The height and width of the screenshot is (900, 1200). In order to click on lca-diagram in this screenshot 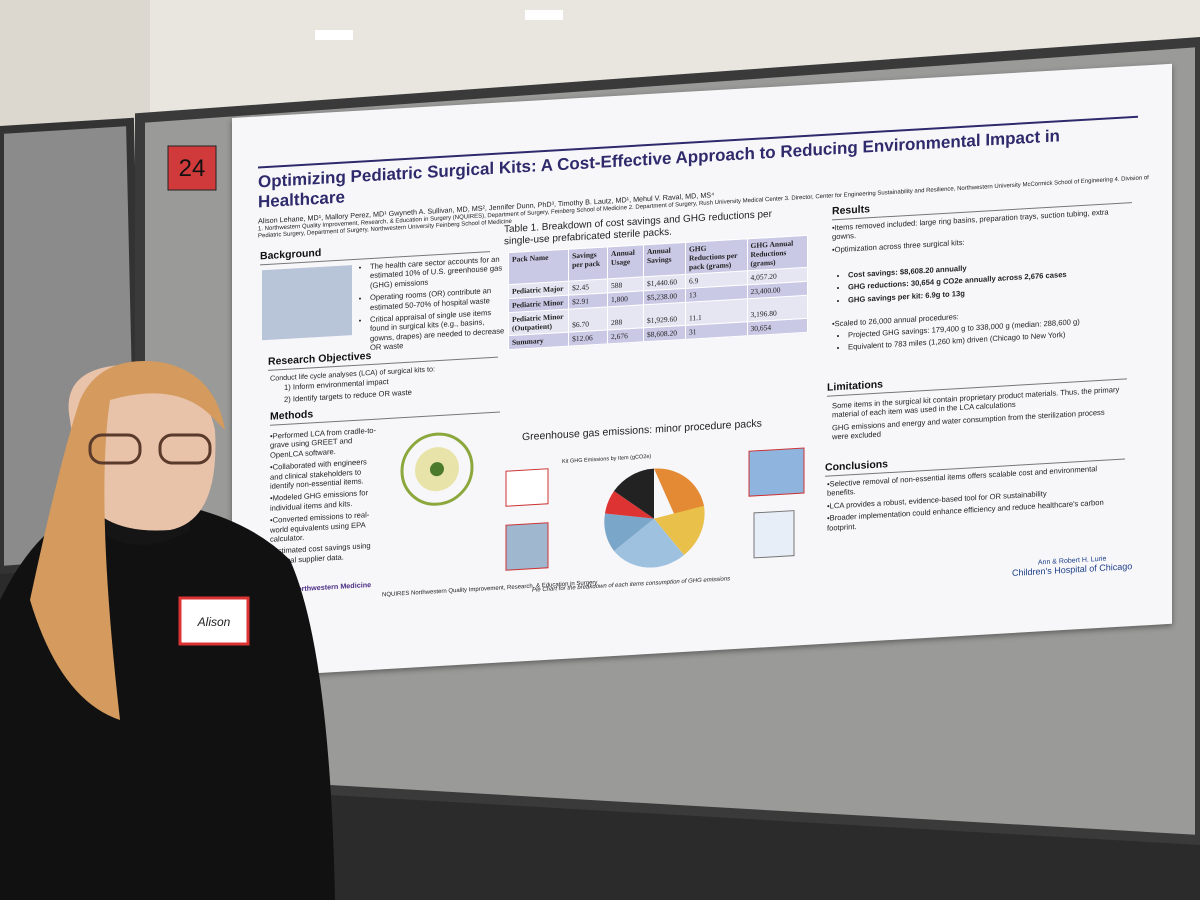, I will do `click(437, 469)`.